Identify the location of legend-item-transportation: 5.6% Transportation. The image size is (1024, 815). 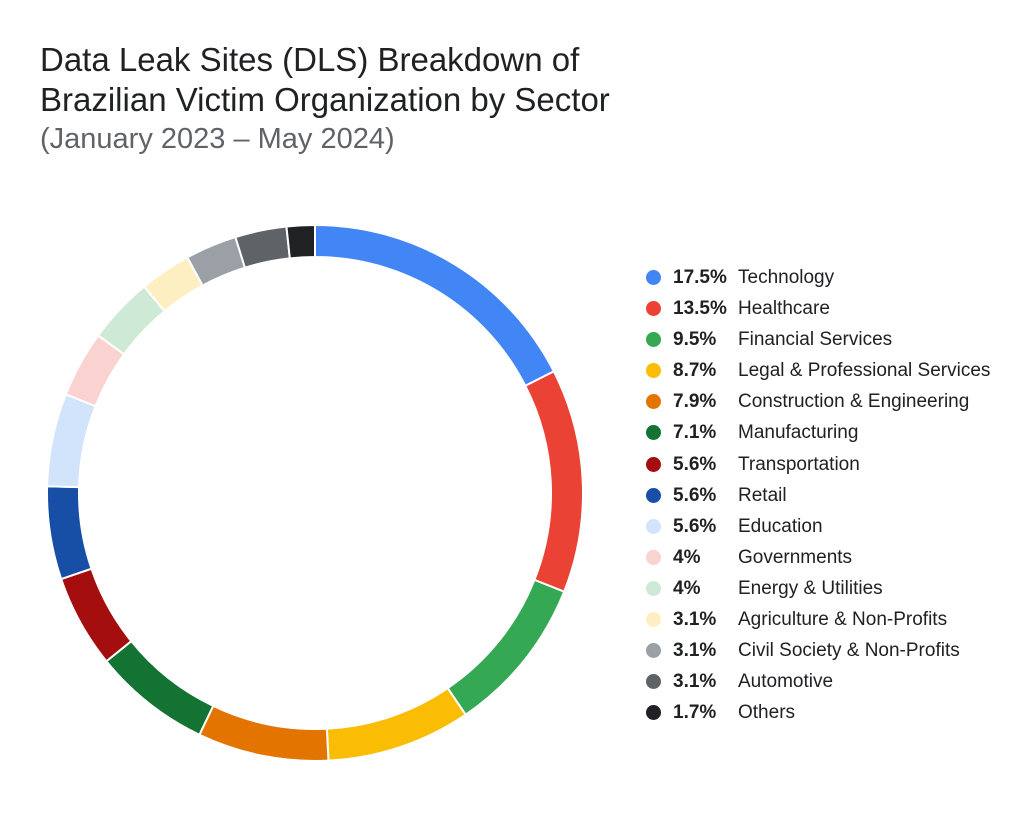
(831, 464).